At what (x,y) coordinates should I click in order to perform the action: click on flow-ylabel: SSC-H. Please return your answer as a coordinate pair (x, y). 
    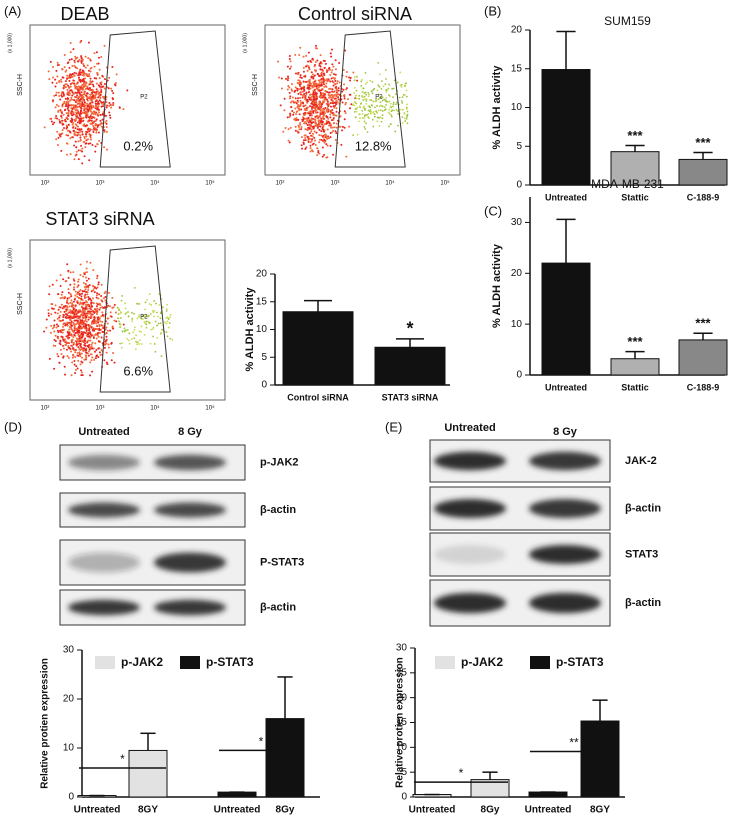
    Looking at the image, I should click on (20, 85).